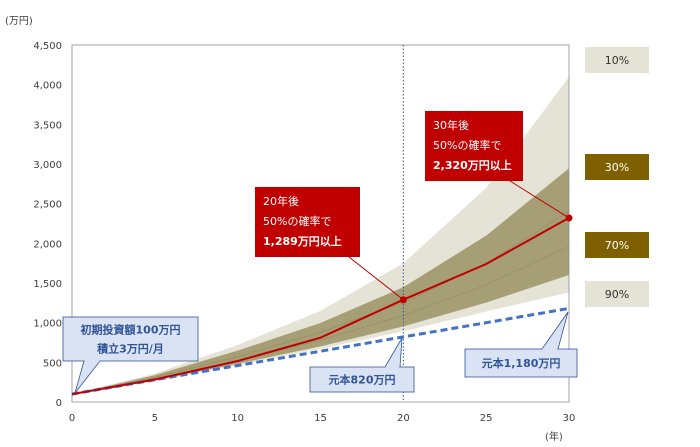  What do you see at coordinates (569, 418) in the screenshot?
I see `x-tick-label: 30` at bounding box center [569, 418].